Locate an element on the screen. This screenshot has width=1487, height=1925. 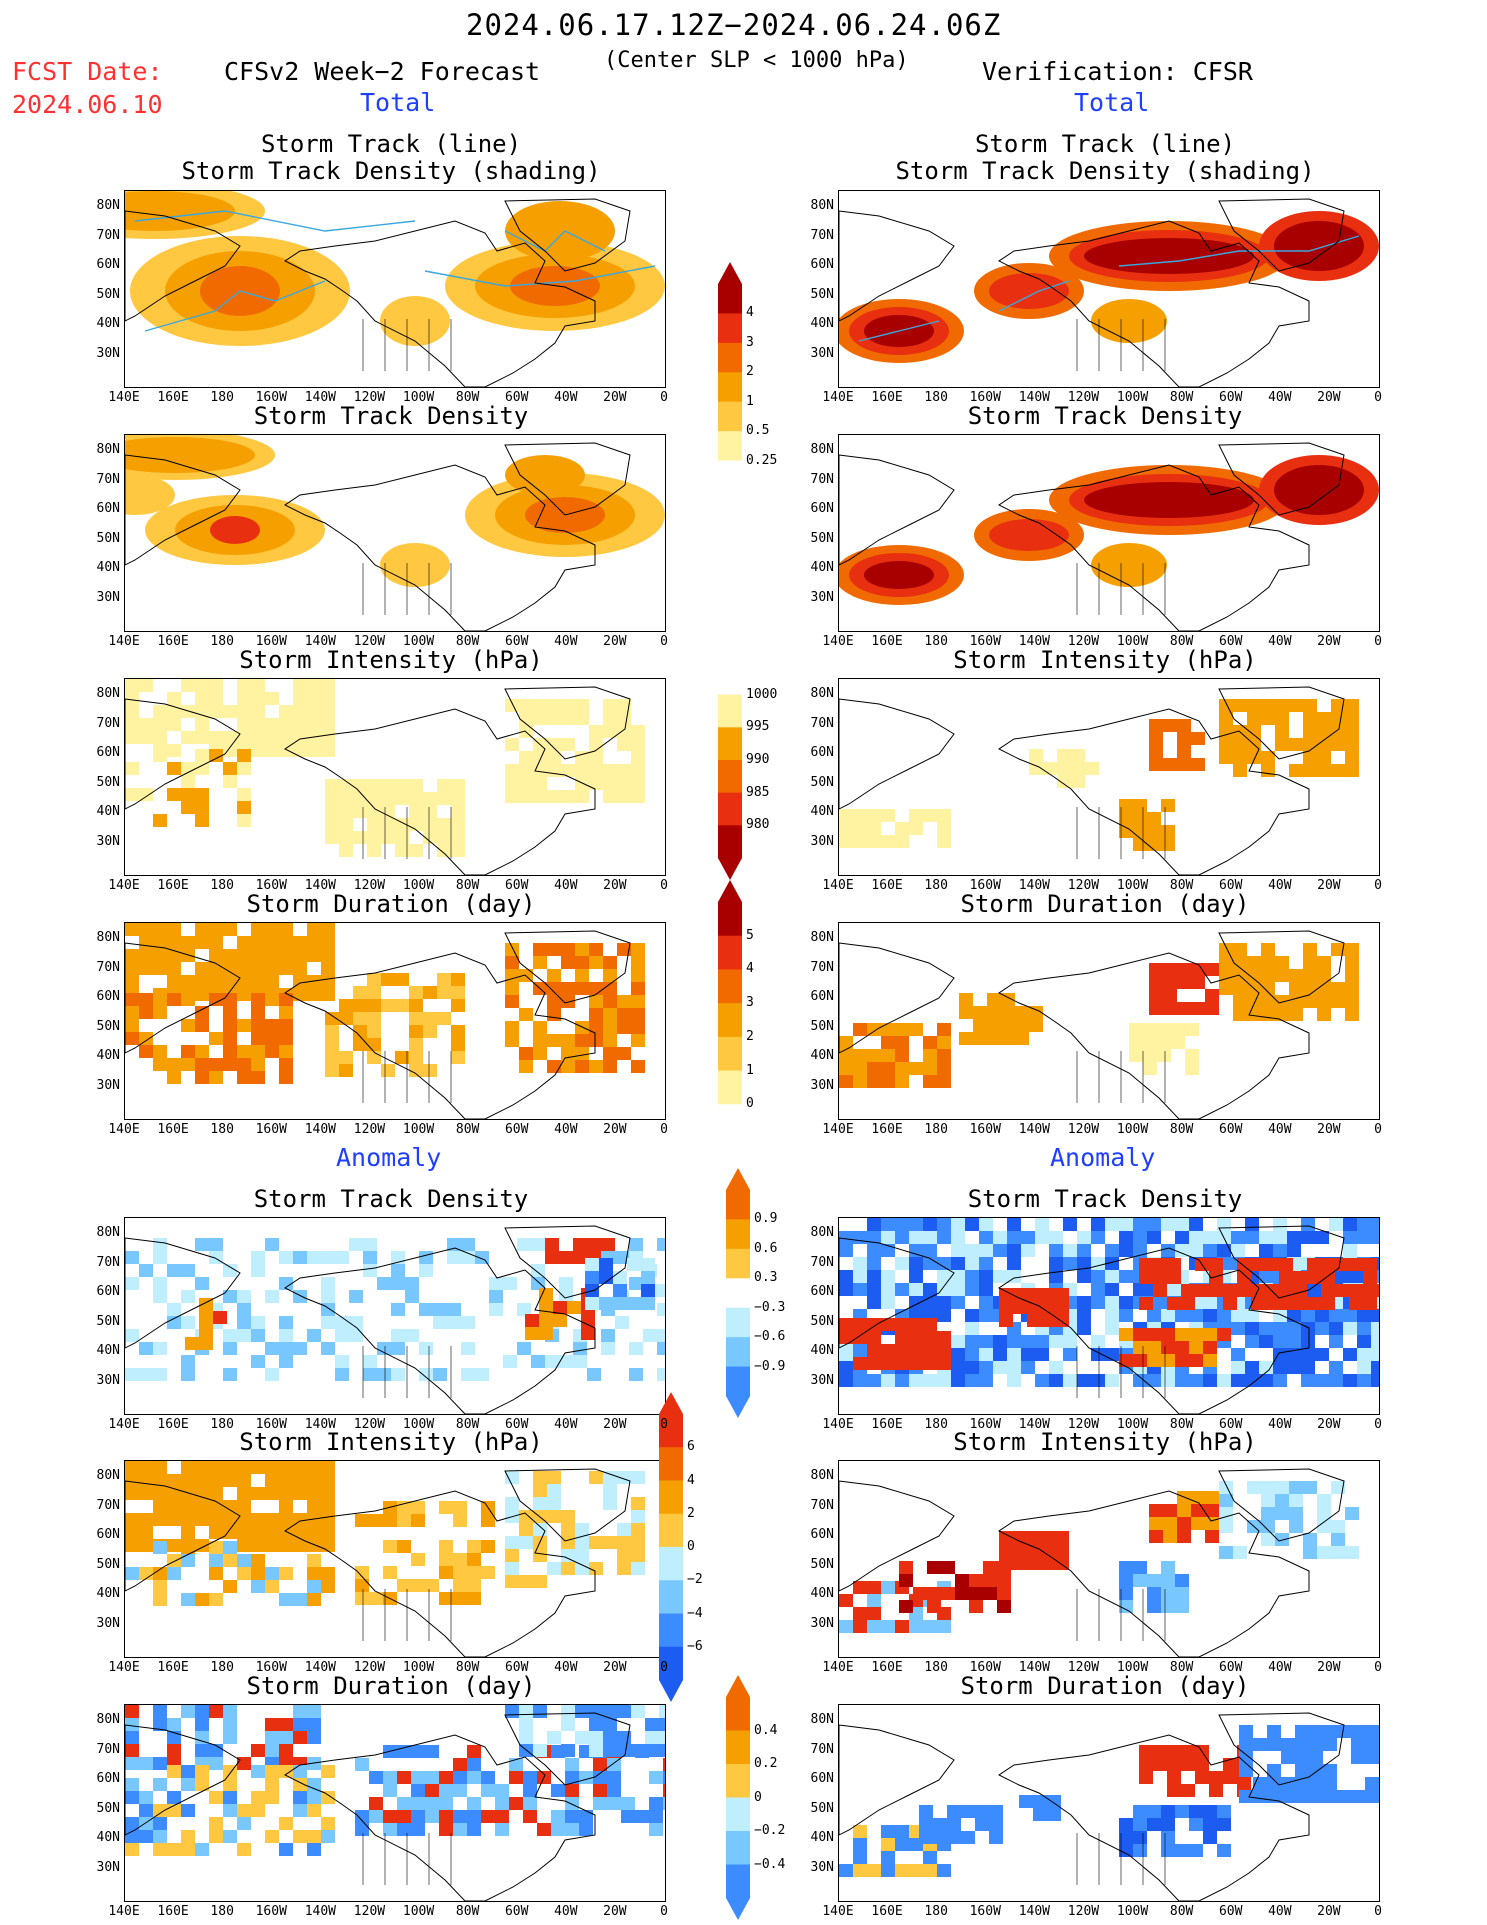
subtitle: (Center SLP < 1000 hPa) is located at coordinates (756, 60).